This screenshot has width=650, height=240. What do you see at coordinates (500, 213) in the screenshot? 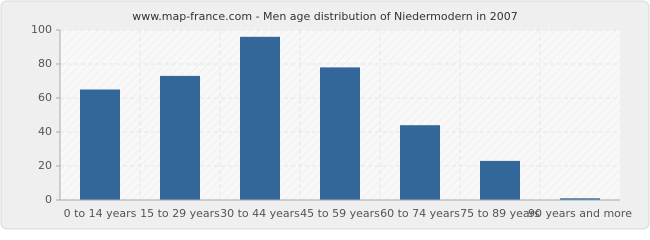
I see `x-tick-label: 75 to 89 years` at bounding box center [500, 213].